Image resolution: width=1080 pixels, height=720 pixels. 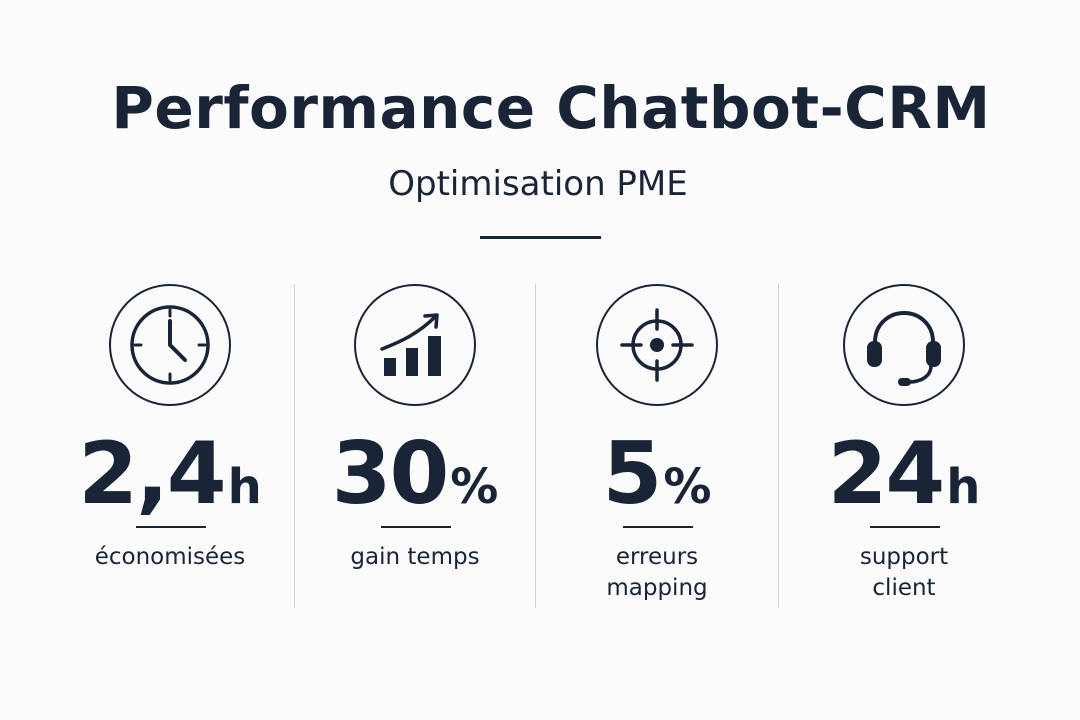 I want to click on metric-label: erreurs mapping, so click(x=657, y=572).